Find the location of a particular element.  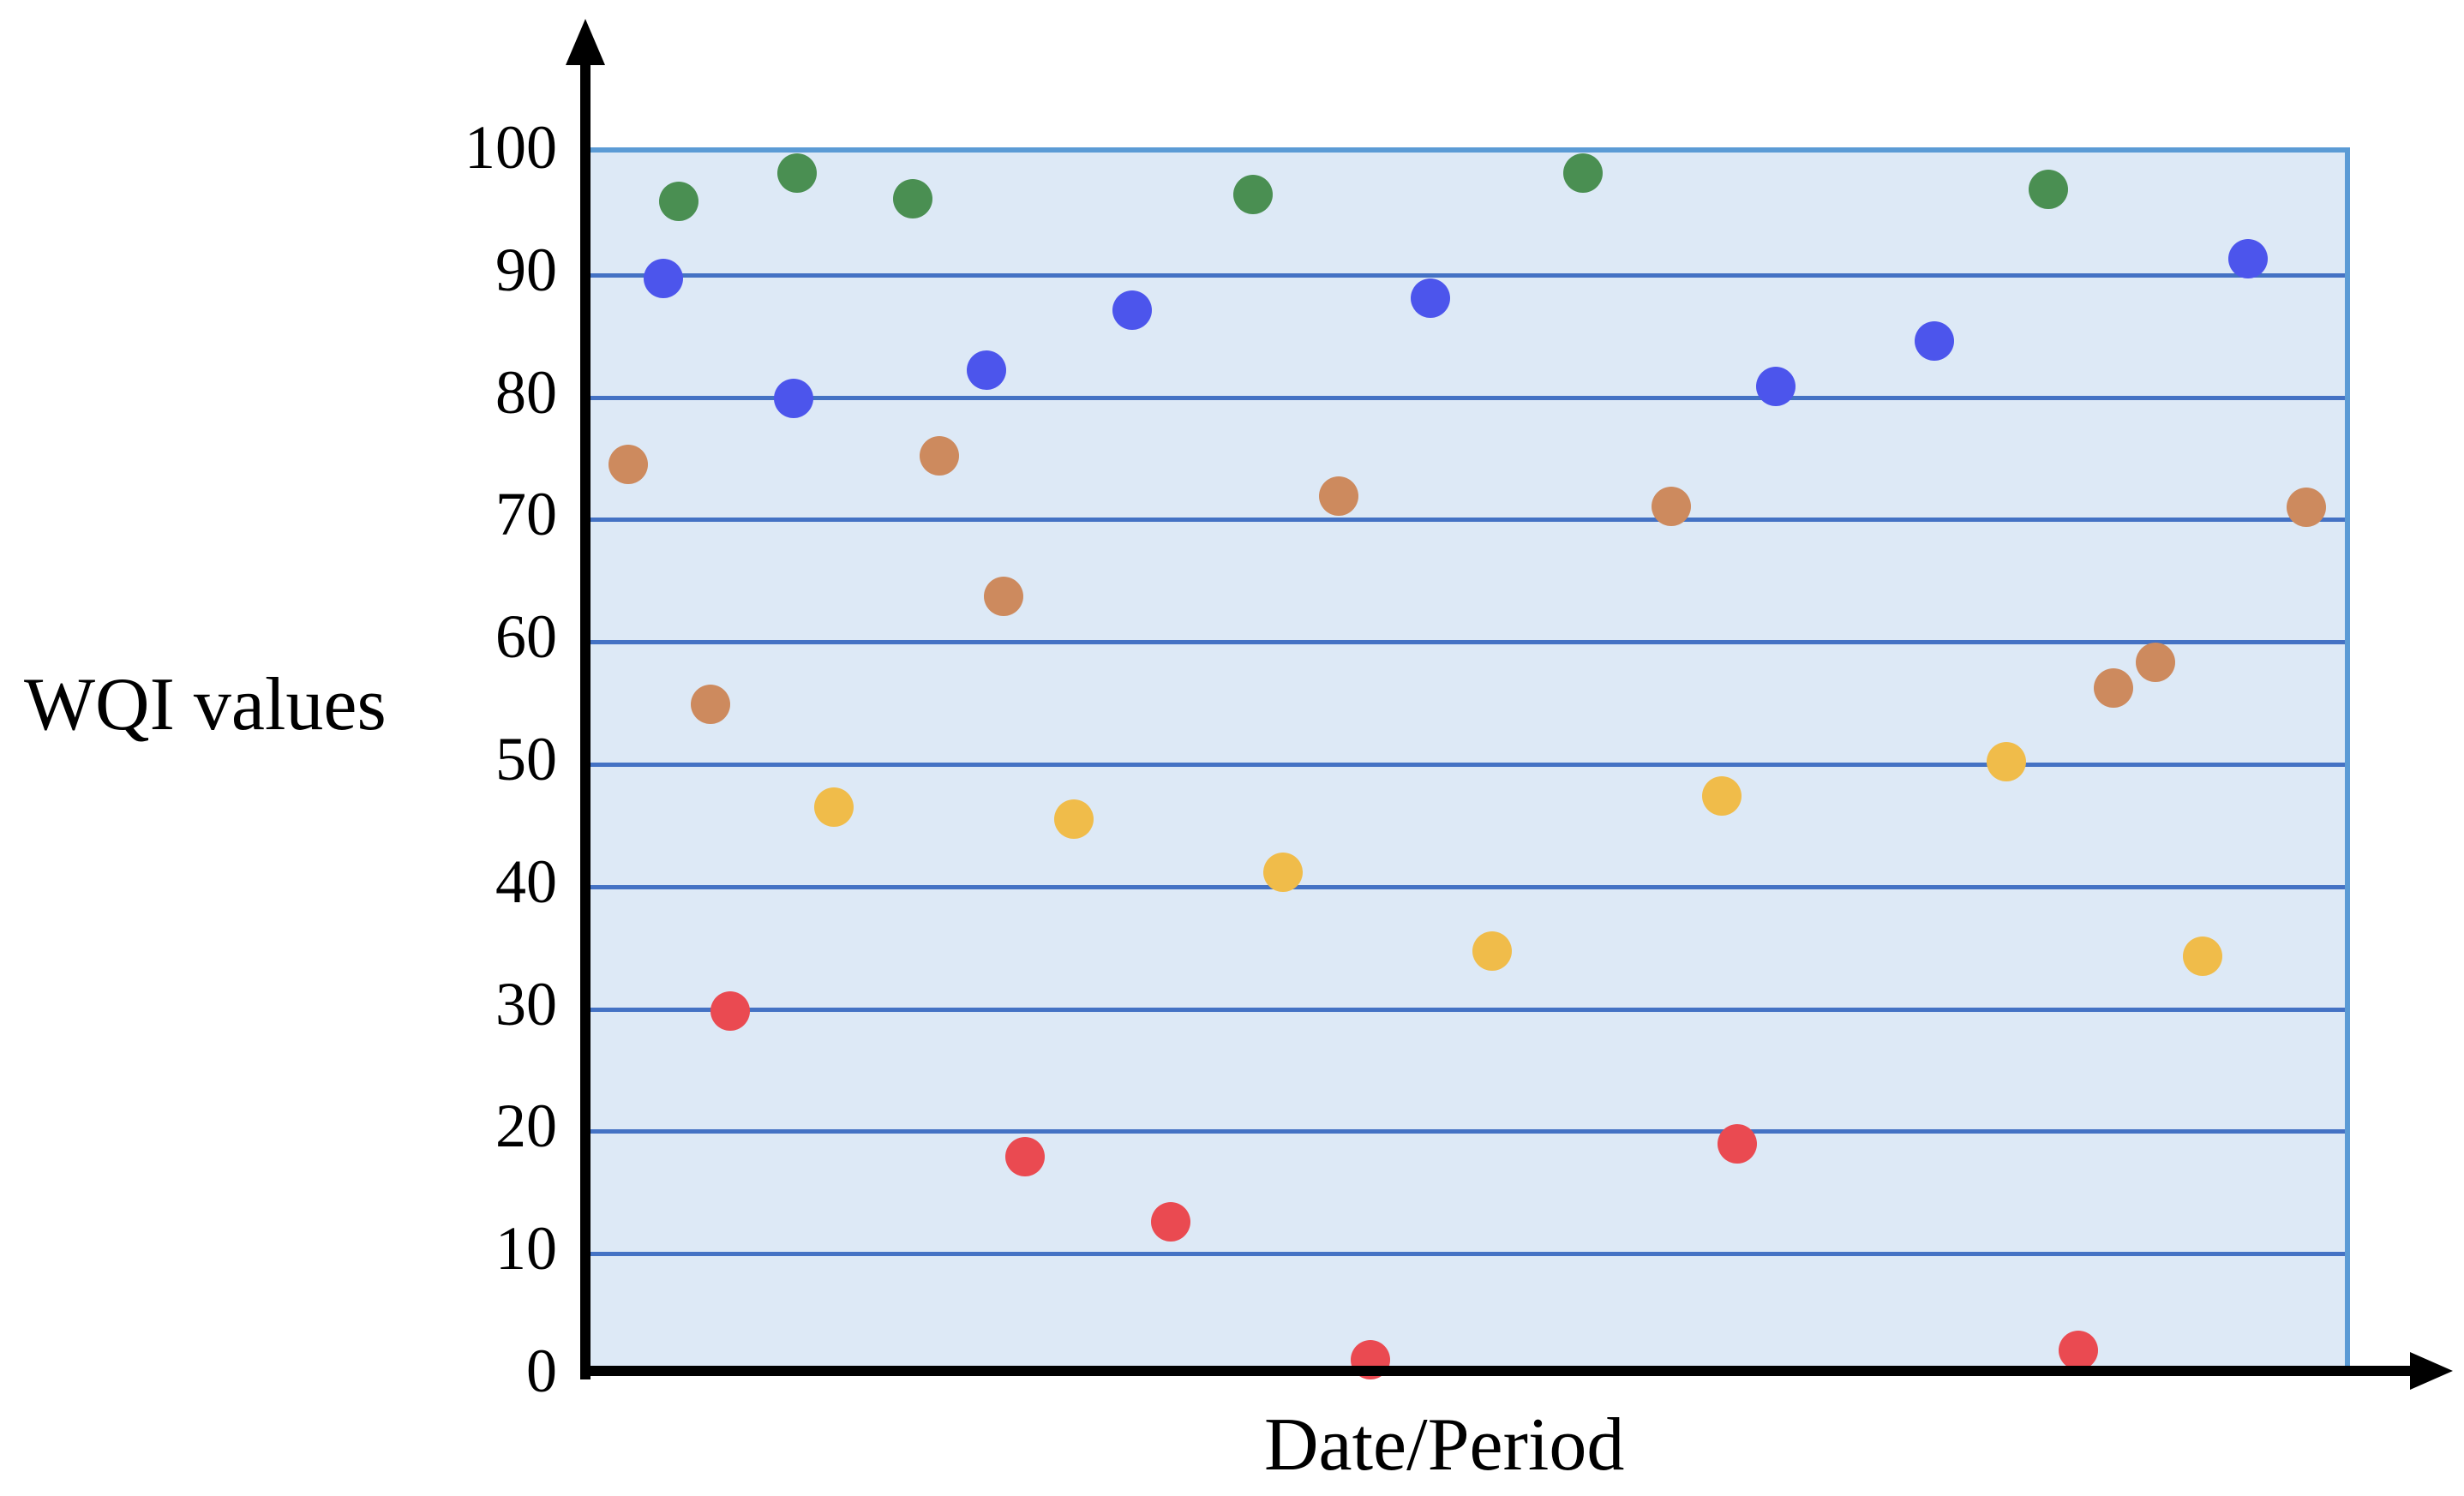

y-axis-title: WQI values is located at coordinates (205, 704).